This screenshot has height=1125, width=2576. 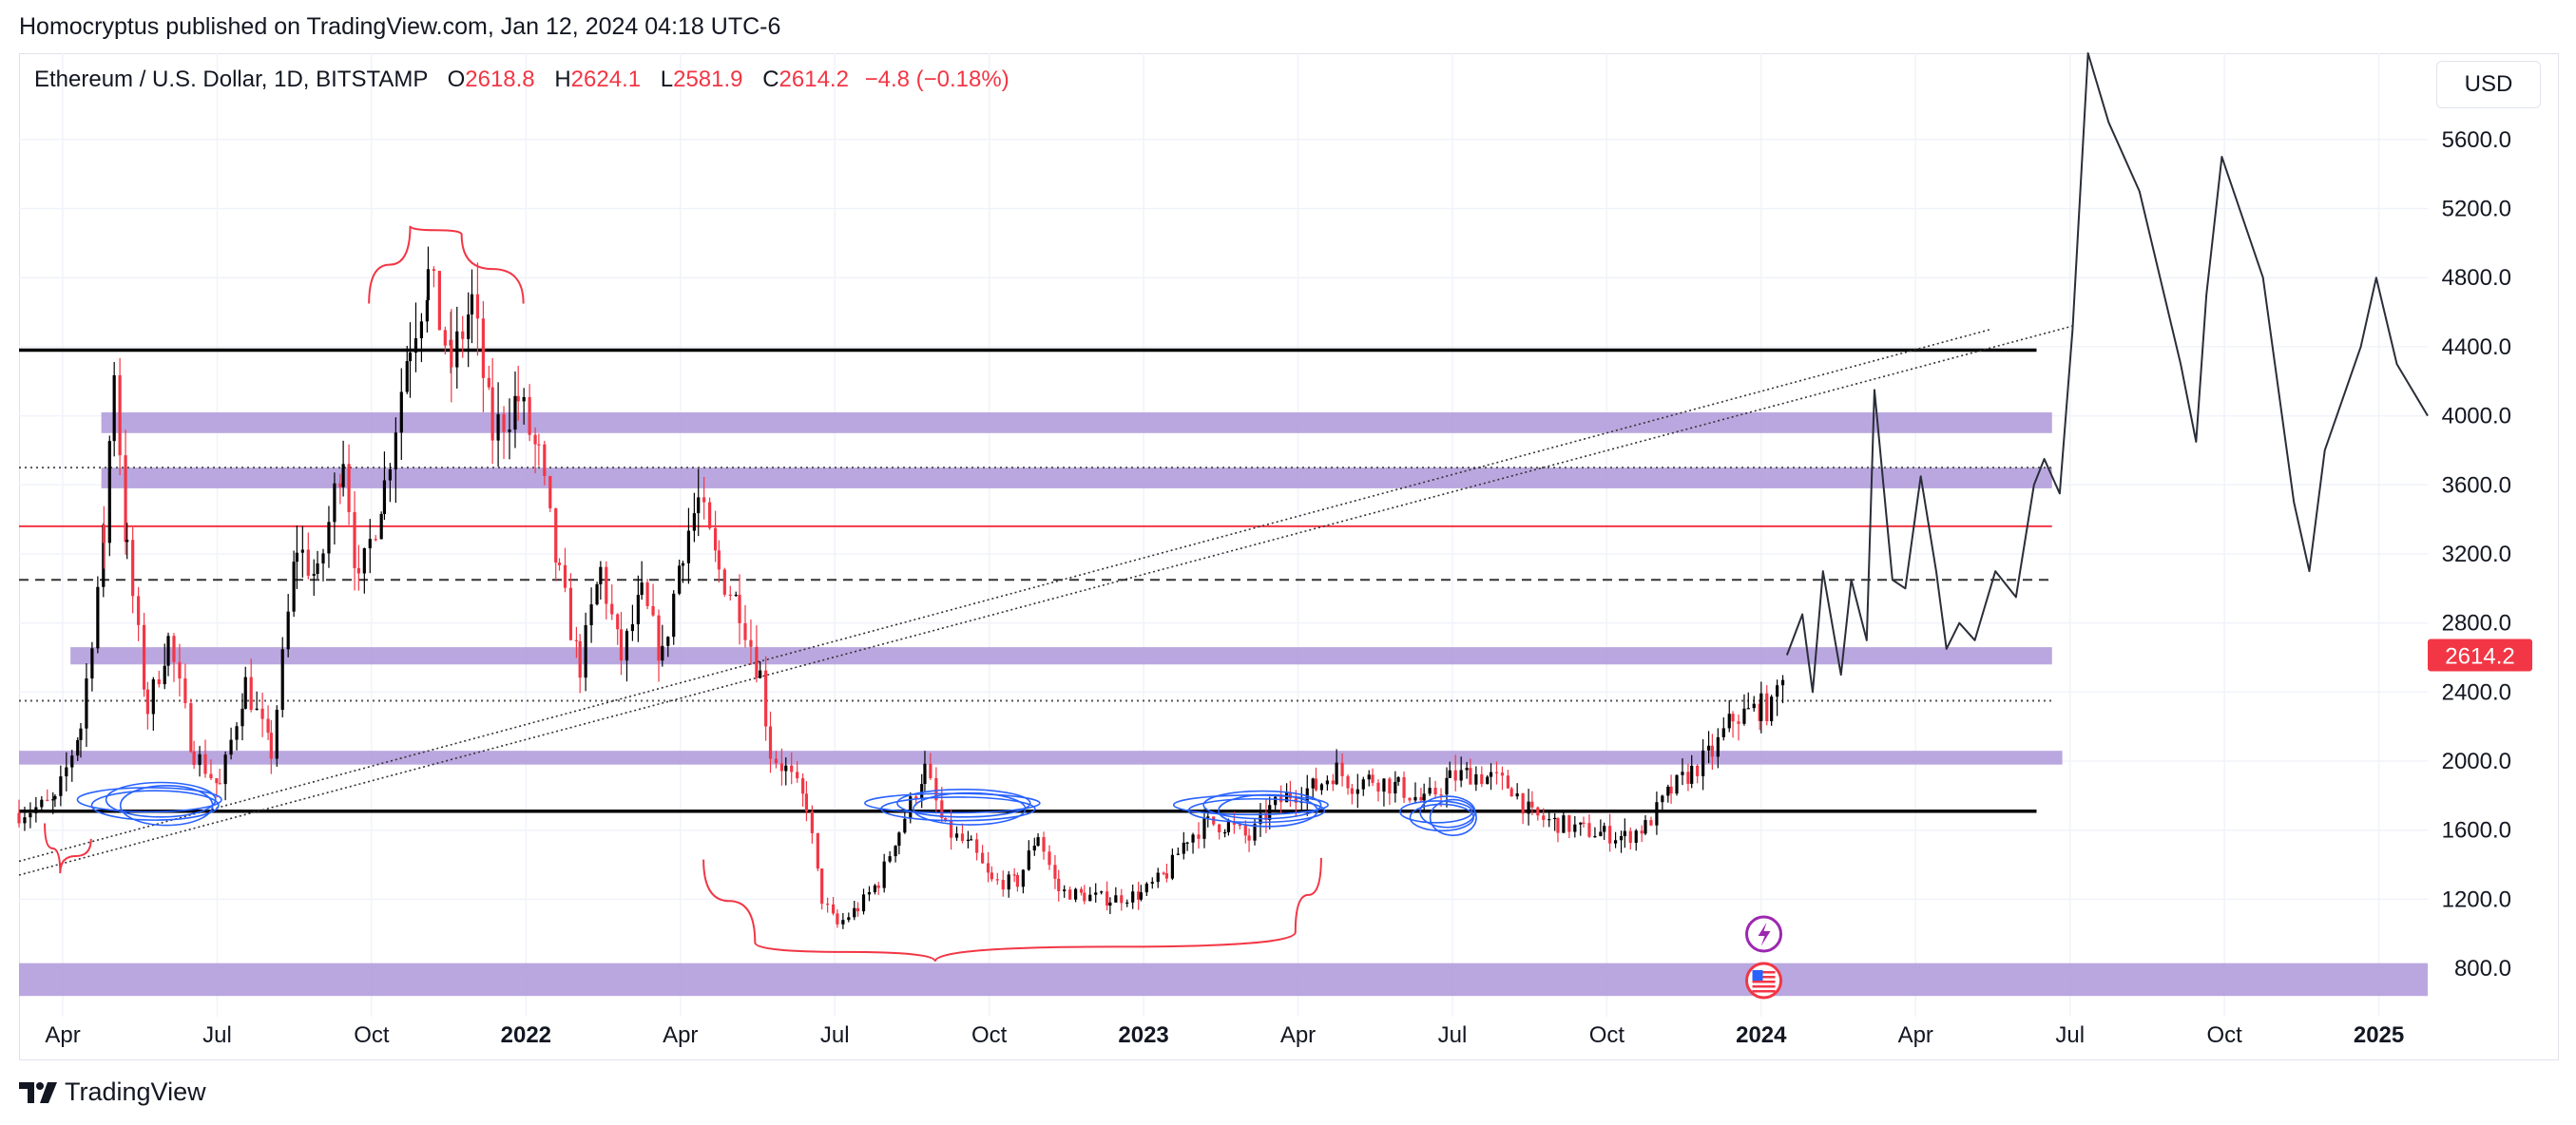 What do you see at coordinates (2476, 692) in the screenshot?
I see `y-tick-label: 2400.0` at bounding box center [2476, 692].